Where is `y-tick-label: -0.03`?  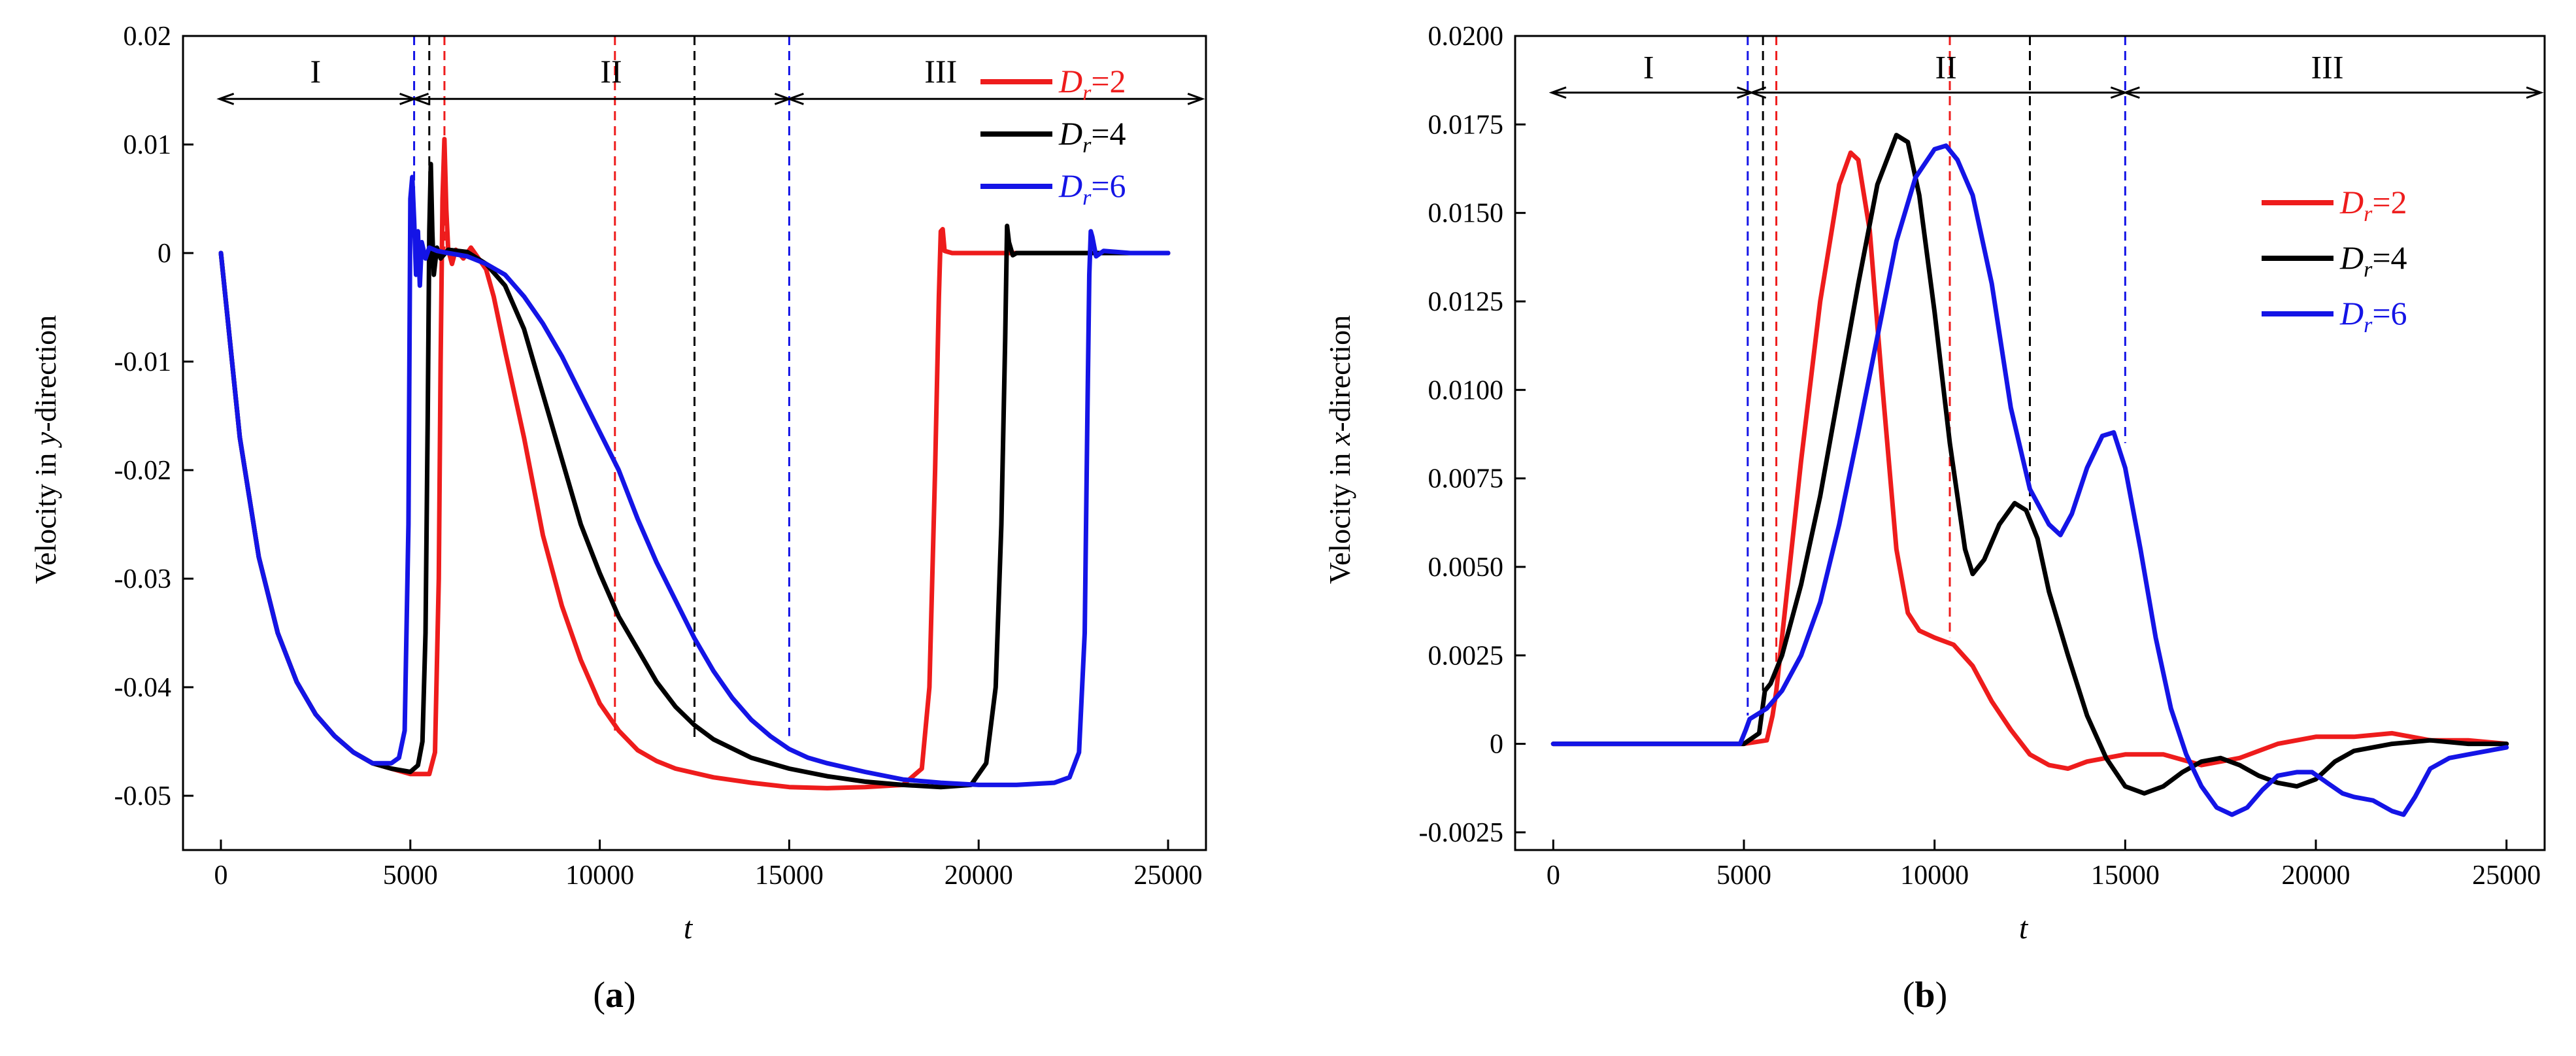 y-tick-label: -0.03 is located at coordinates (143, 579).